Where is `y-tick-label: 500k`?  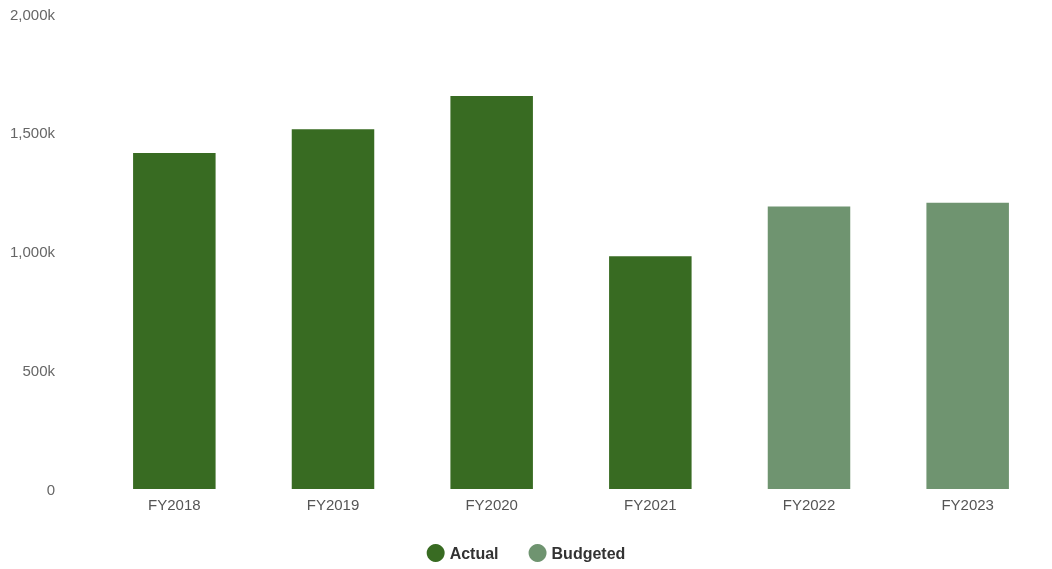
y-tick-label: 500k is located at coordinates (39, 370).